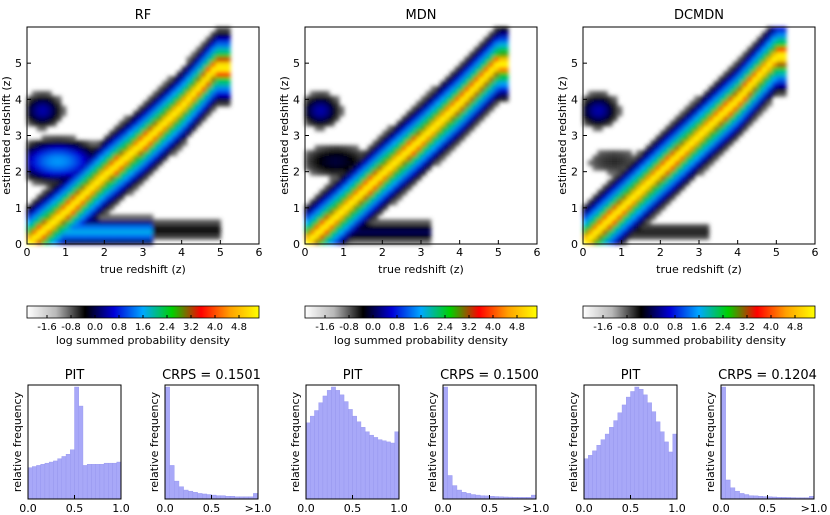 The image size is (830, 515). Describe the element at coordinates (459, 252) in the screenshot. I see `x-tick-label: 4` at that location.